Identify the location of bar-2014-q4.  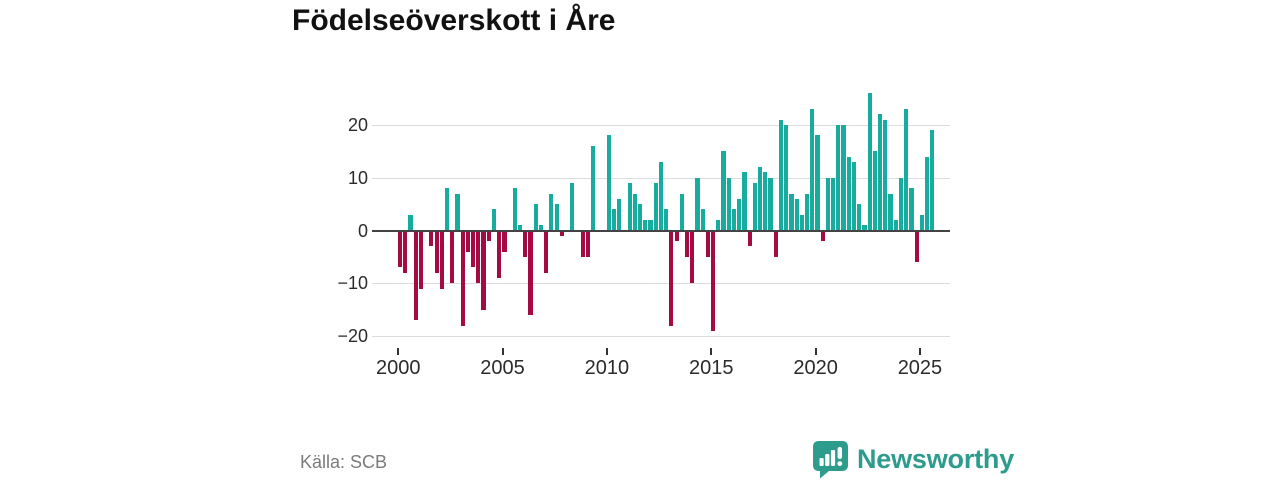
(708, 243).